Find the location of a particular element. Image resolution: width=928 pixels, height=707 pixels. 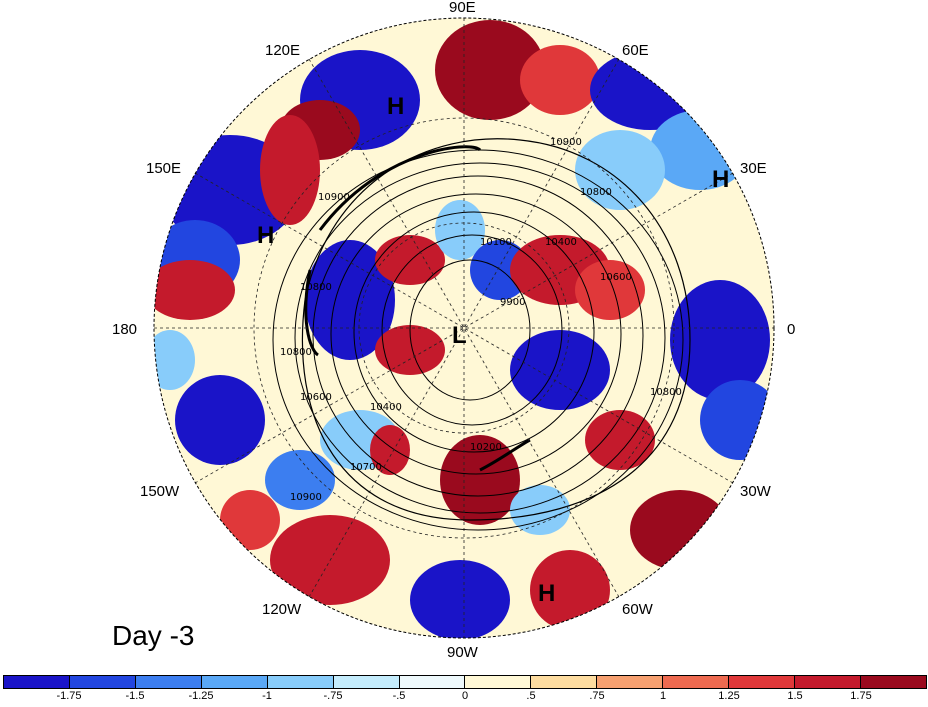

colorbar-tick-label: 1 is located at coordinates (663, 696).